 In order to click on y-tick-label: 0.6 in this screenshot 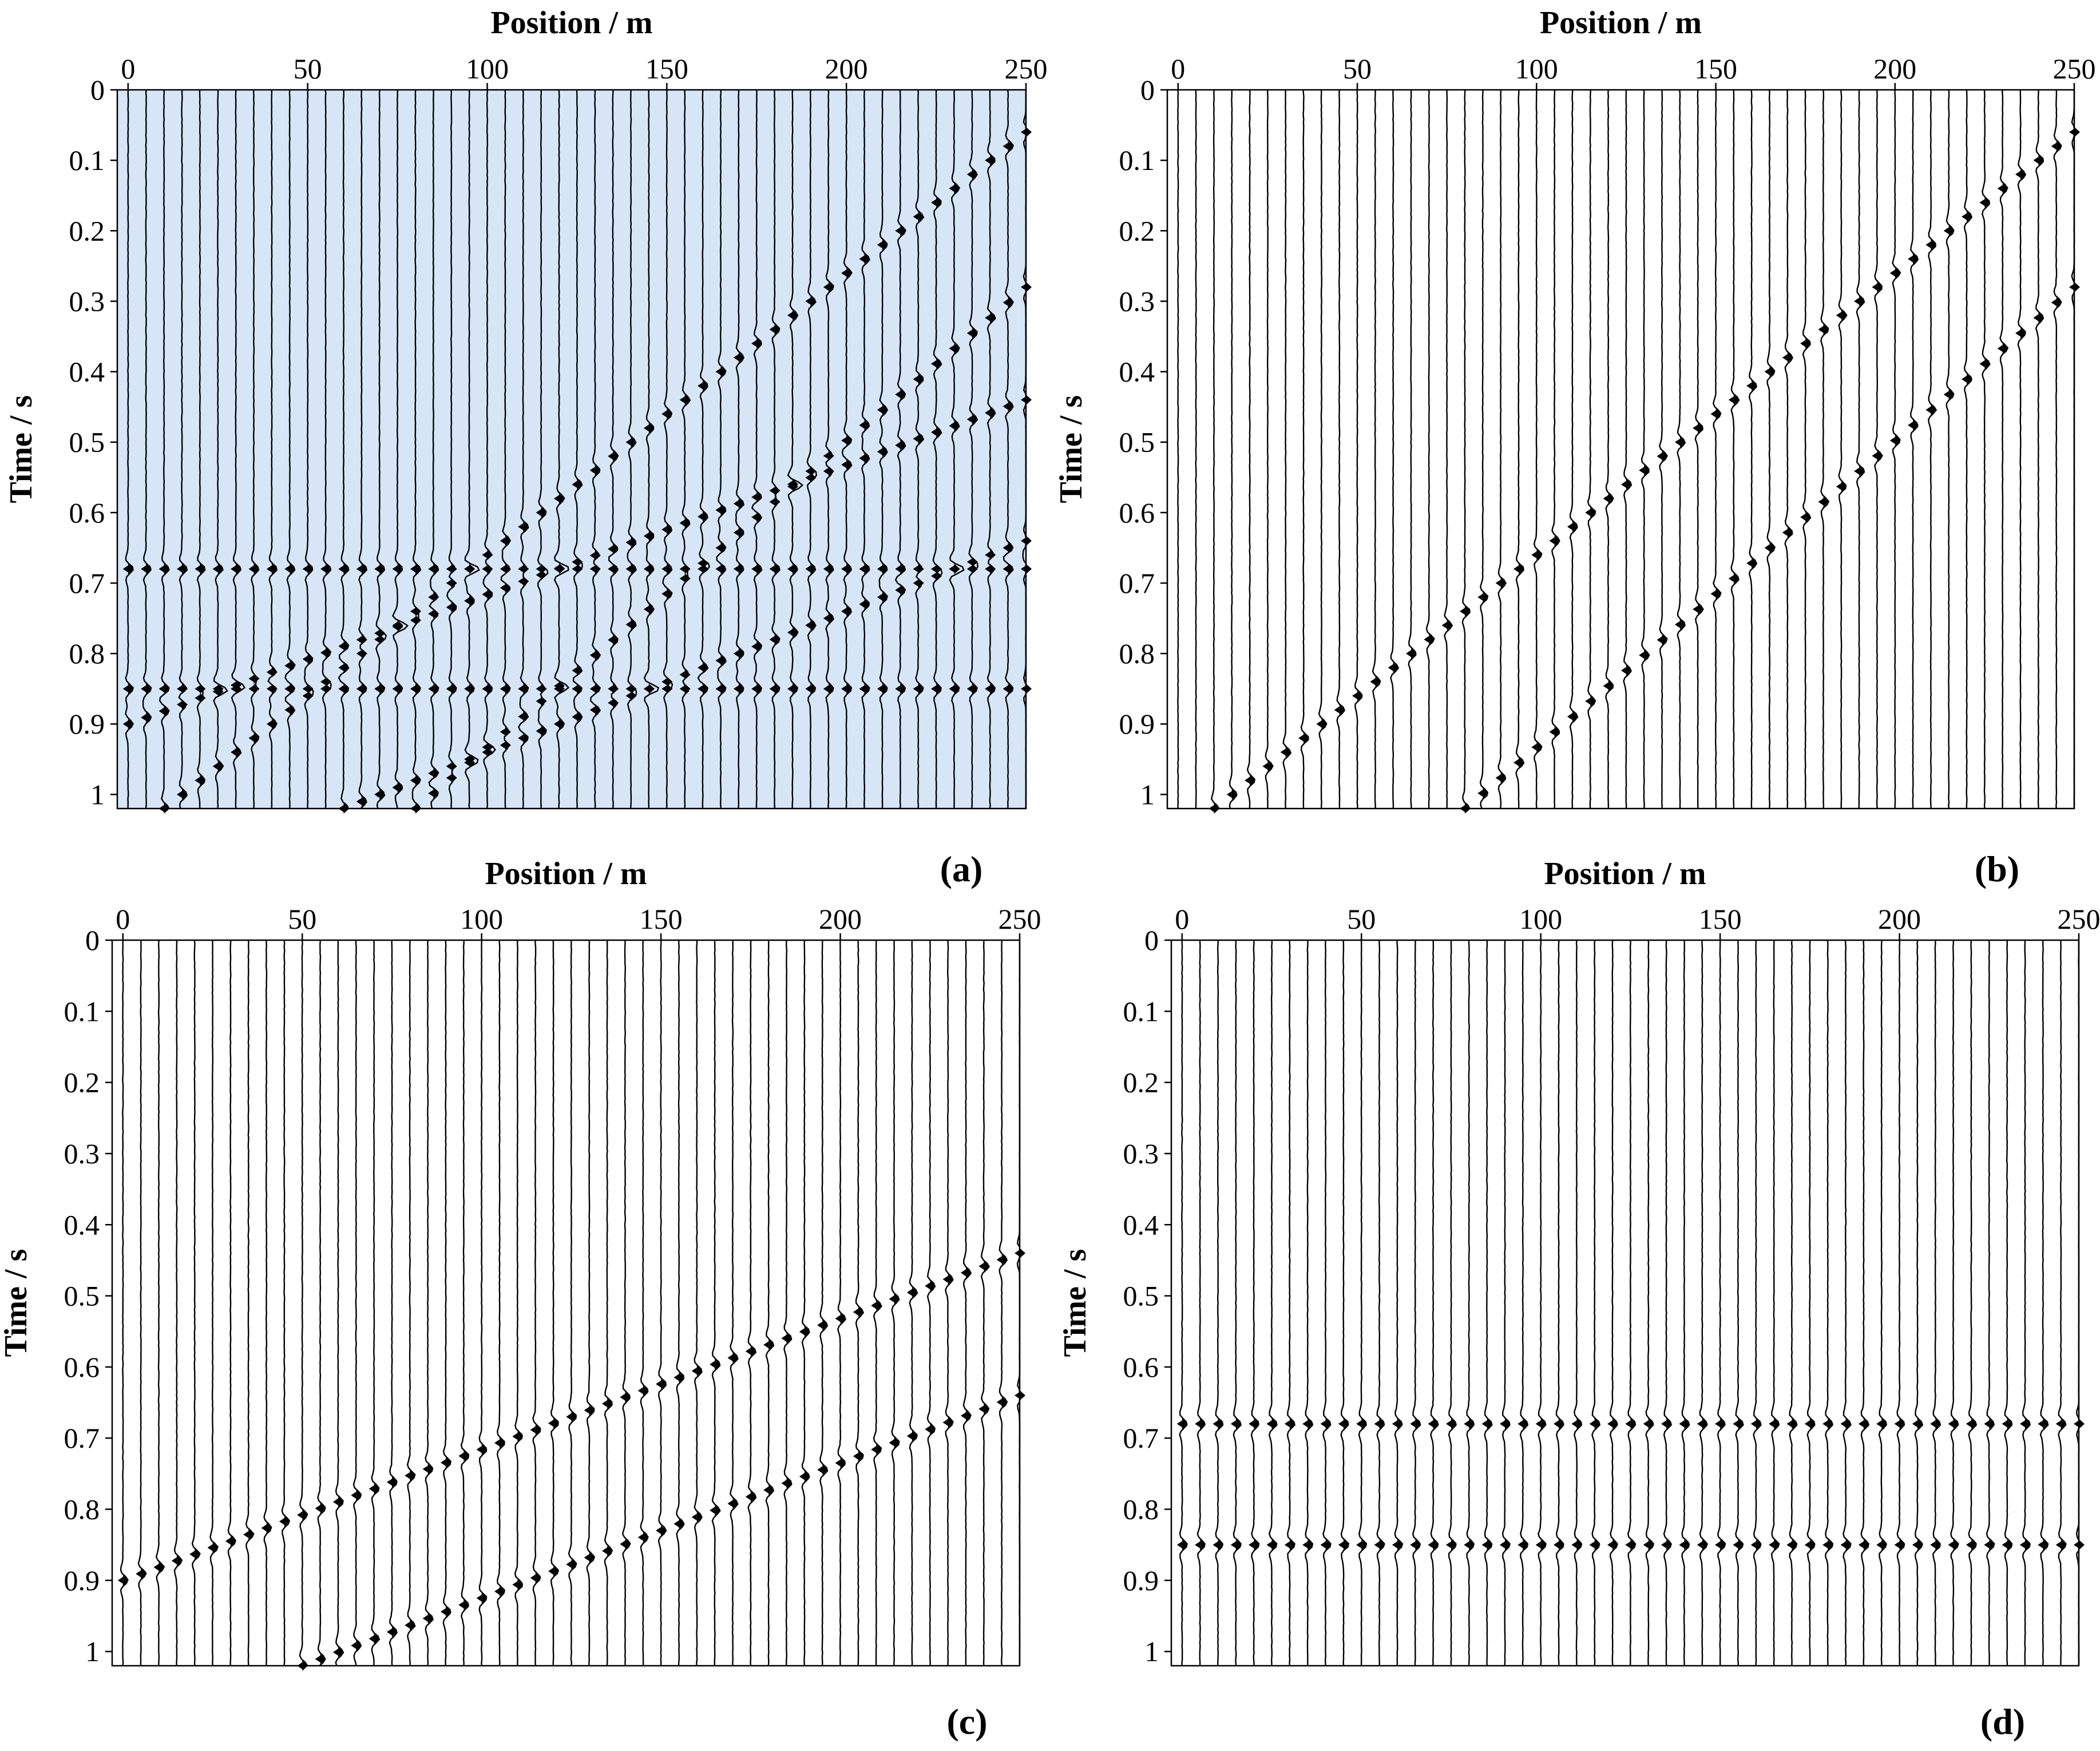, I will do `click(1141, 1367)`.